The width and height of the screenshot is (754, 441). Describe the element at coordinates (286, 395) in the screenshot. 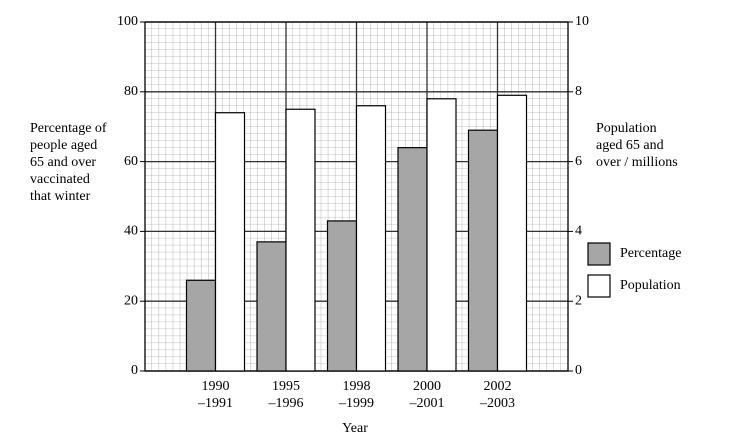

I see `x-tick-label: 1995 –1996` at that location.